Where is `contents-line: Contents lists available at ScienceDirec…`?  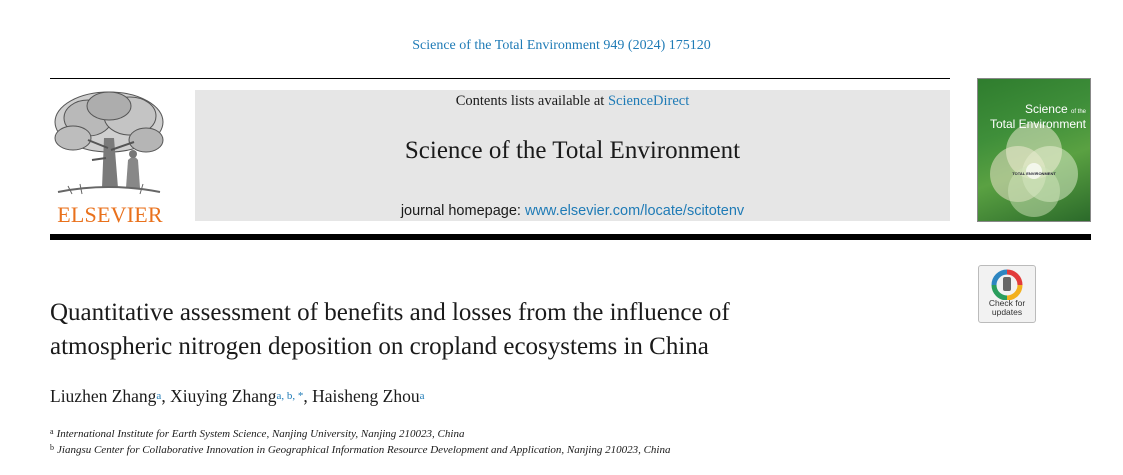
contents-line: Contents lists available at ScienceDirec… is located at coordinates (572, 101).